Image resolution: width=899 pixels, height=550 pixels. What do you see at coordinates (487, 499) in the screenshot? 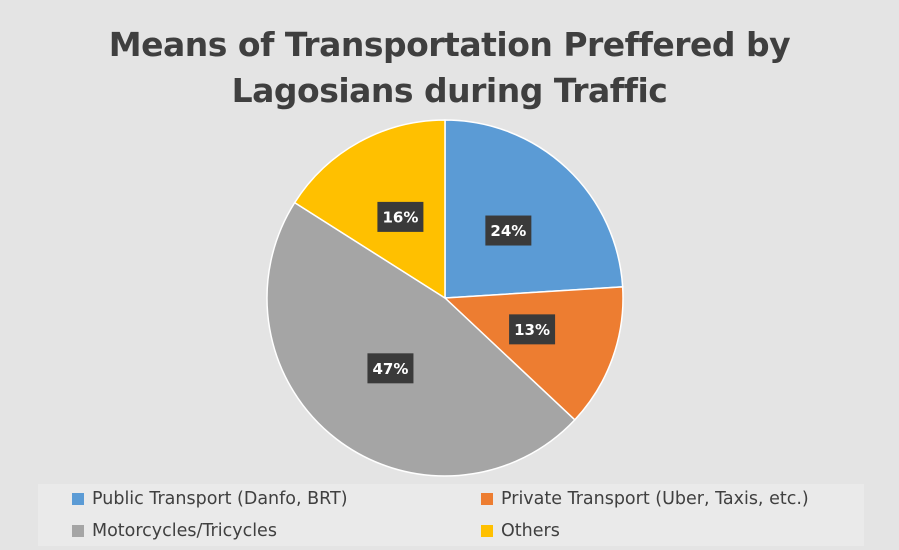
I see `legend-swatch-private-transport` at bounding box center [487, 499].